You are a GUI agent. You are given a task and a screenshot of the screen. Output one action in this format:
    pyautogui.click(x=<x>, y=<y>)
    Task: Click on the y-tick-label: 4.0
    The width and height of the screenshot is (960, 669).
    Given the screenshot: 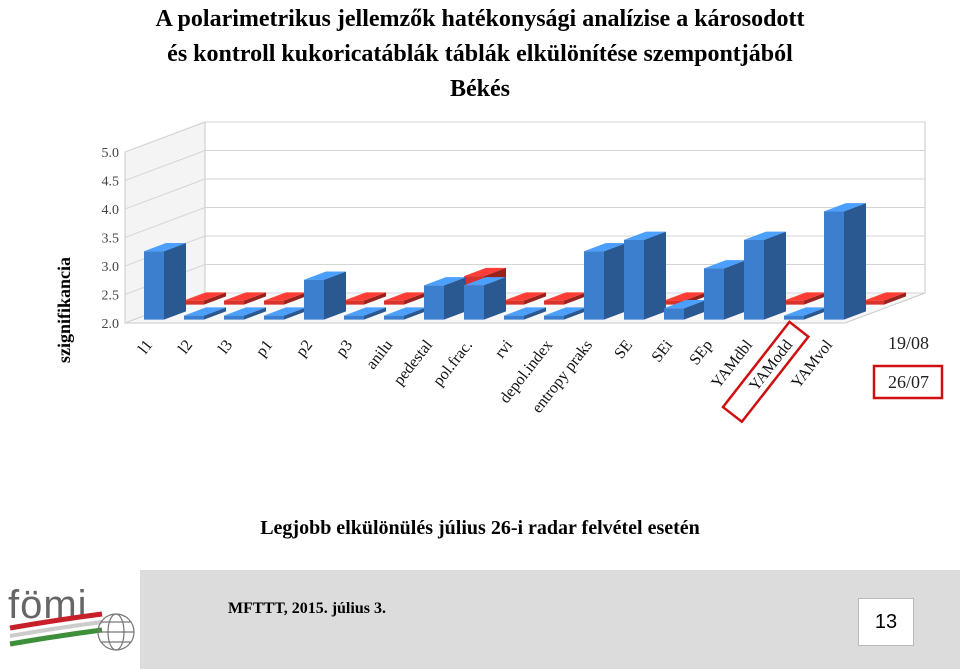 What is the action you would take?
    pyautogui.click(x=111, y=210)
    